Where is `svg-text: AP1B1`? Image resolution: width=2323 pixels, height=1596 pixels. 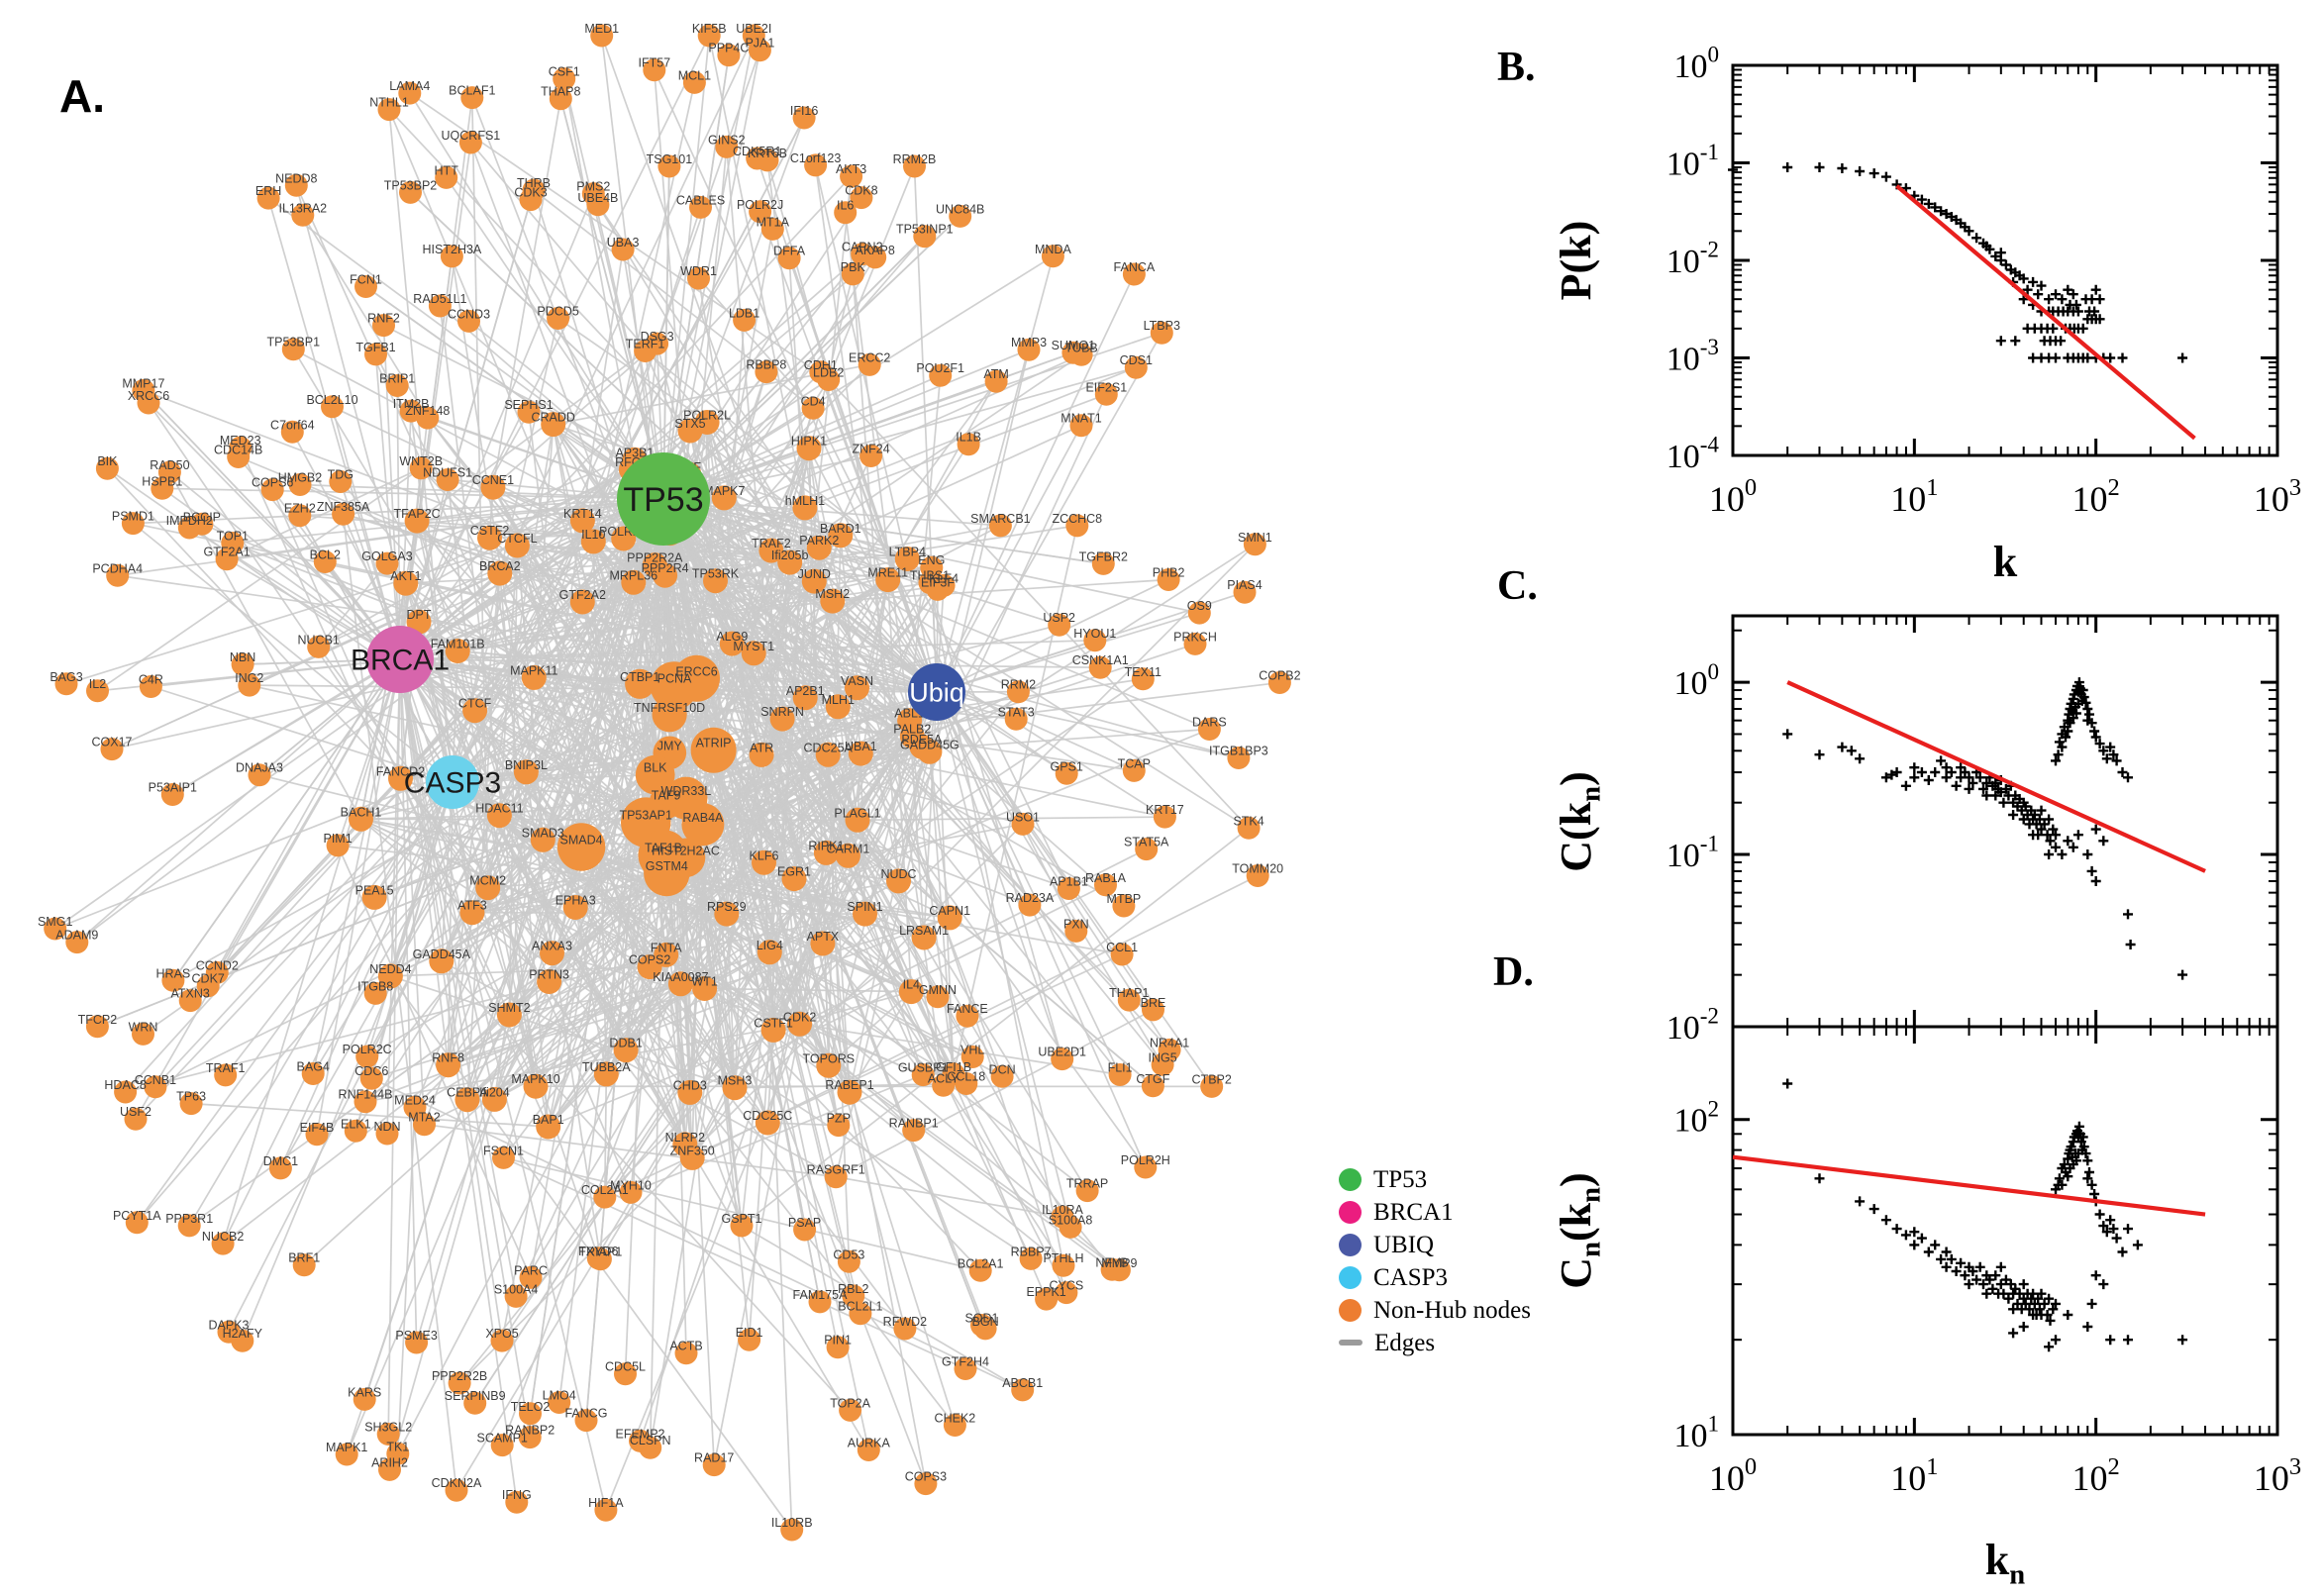
svg-text: AP1B1 is located at coordinates (1069, 882).